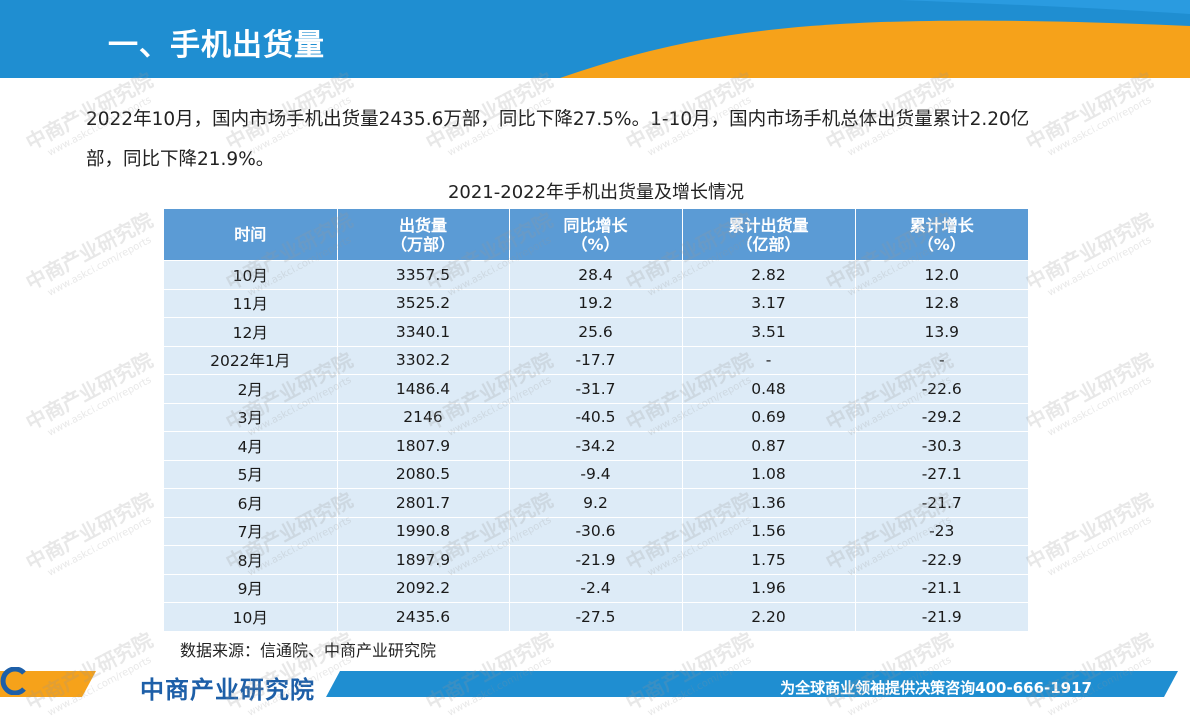 The height and width of the screenshot is (725, 1190). I want to click on table-row: 6月 2801.7 9.2 1.36 -21.7, so click(596, 502).